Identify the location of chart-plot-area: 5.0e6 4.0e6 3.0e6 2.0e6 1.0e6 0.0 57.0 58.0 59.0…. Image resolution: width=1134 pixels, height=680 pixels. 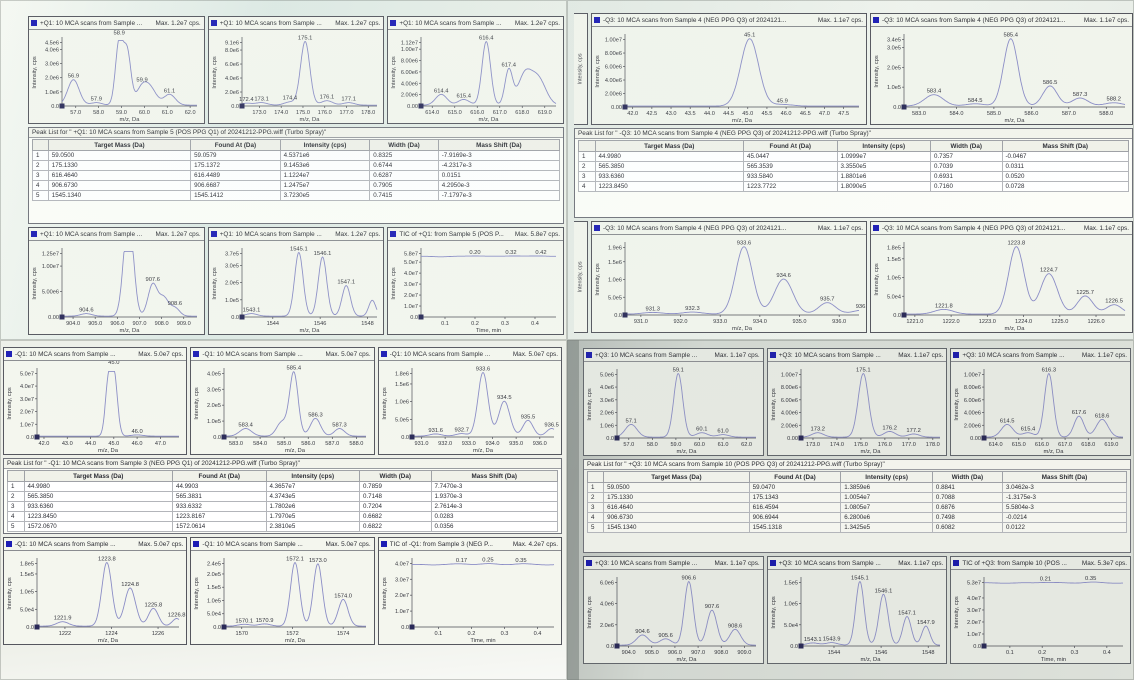
(673, 409).